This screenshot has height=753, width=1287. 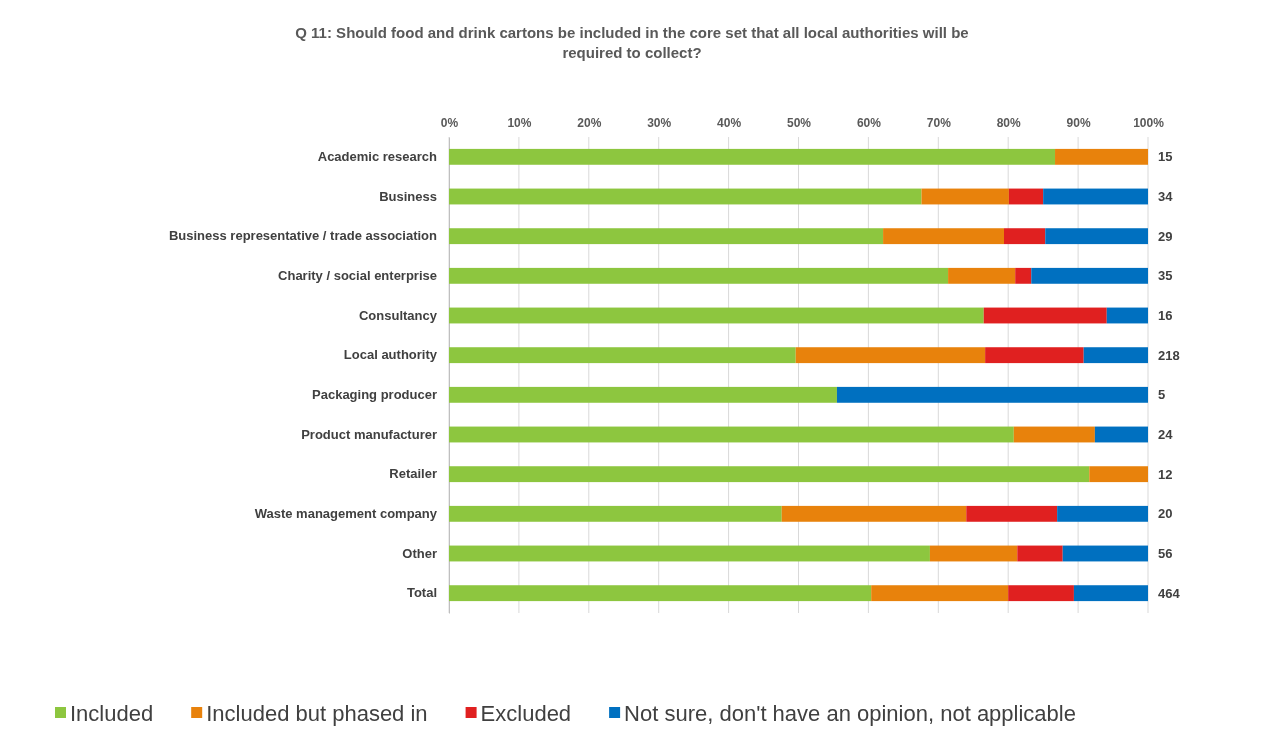 I want to click on x-tick-label: 20%, so click(x=589, y=123).